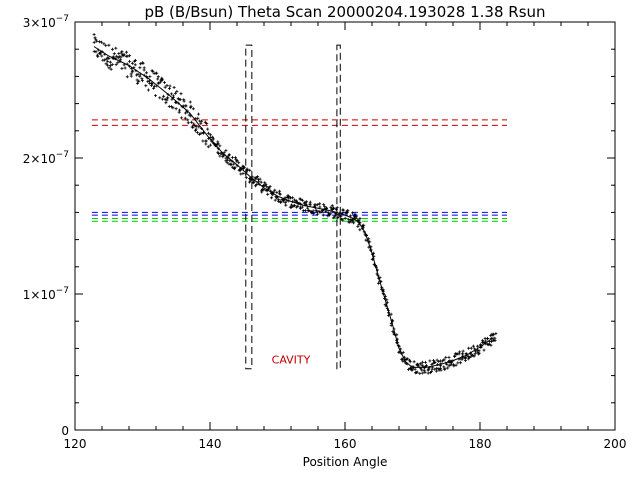 Image resolution: width=640 pixels, height=480 pixels. What do you see at coordinates (291, 359) in the screenshot?
I see `annotations: CAVITY` at bounding box center [291, 359].